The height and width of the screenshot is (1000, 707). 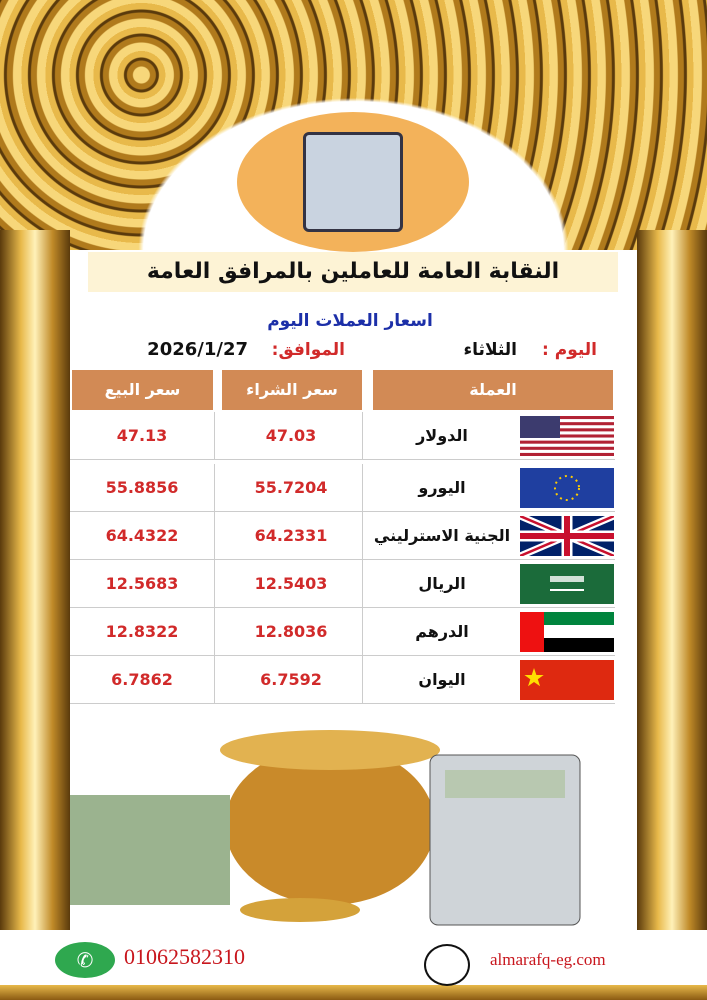 I want to click on eu-flag-icon, so click(x=567, y=488).